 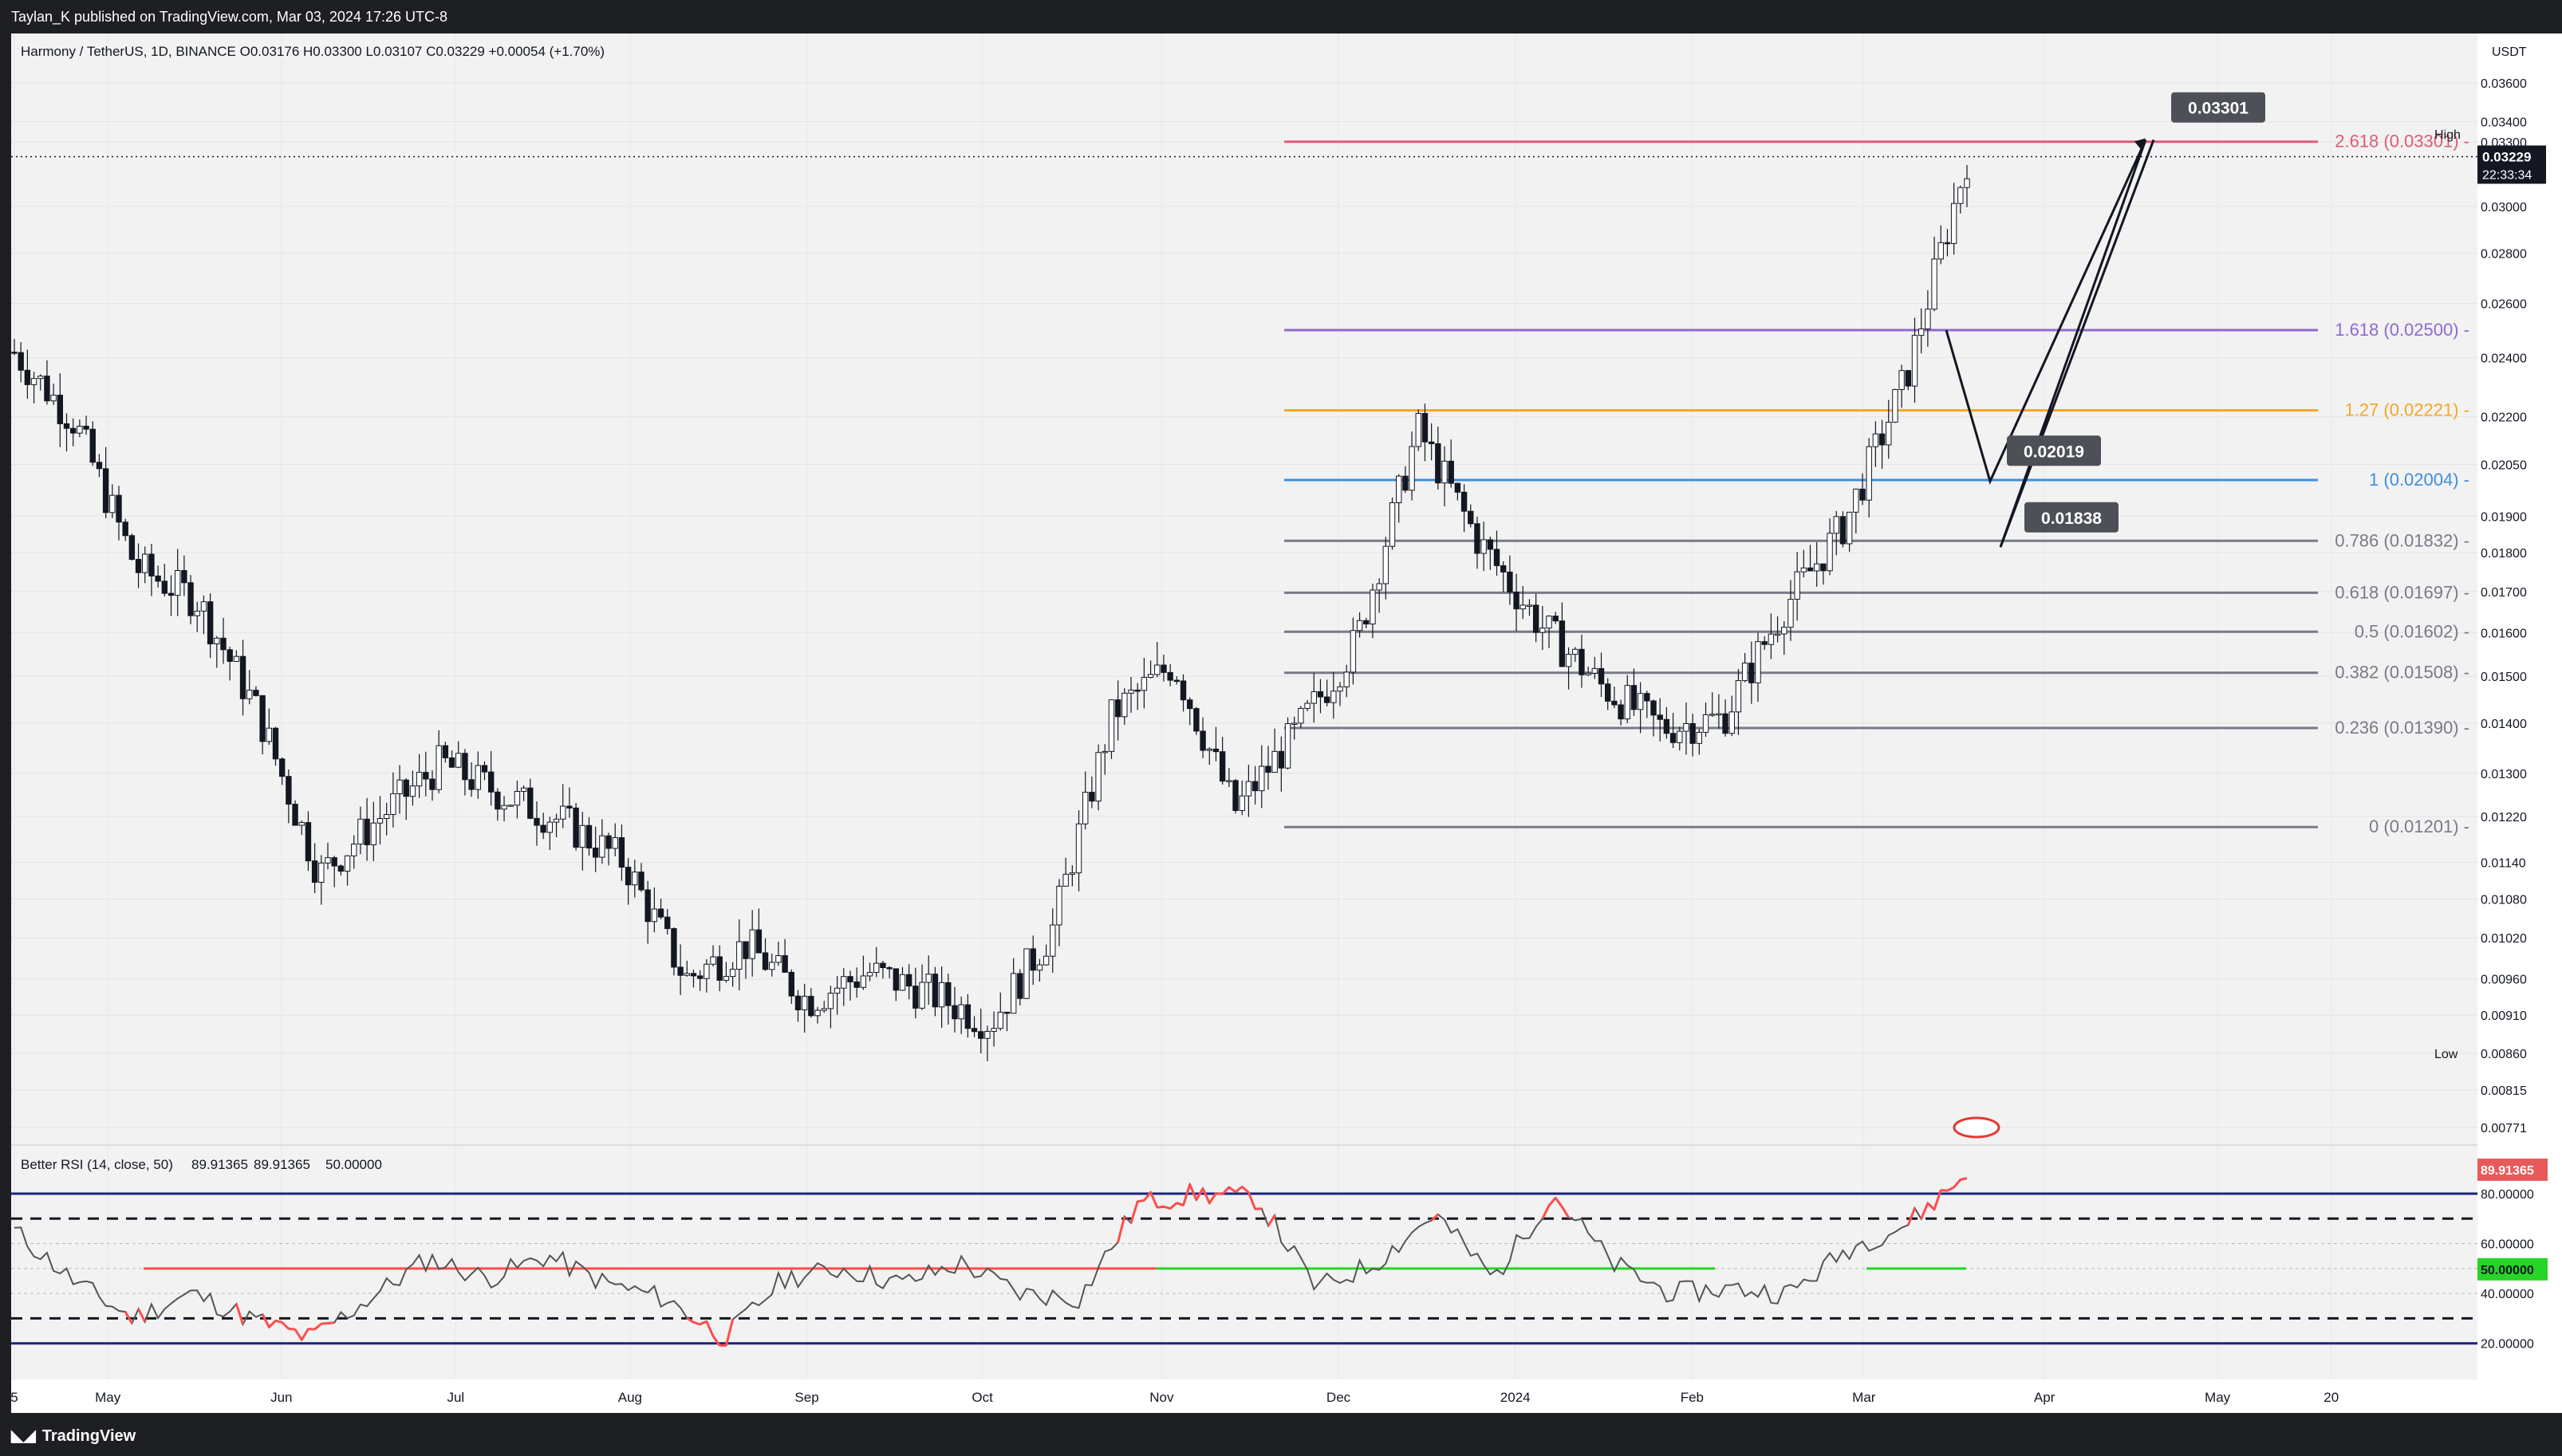 What do you see at coordinates (108, 1397) in the screenshot?
I see `time-tick-label: May` at bounding box center [108, 1397].